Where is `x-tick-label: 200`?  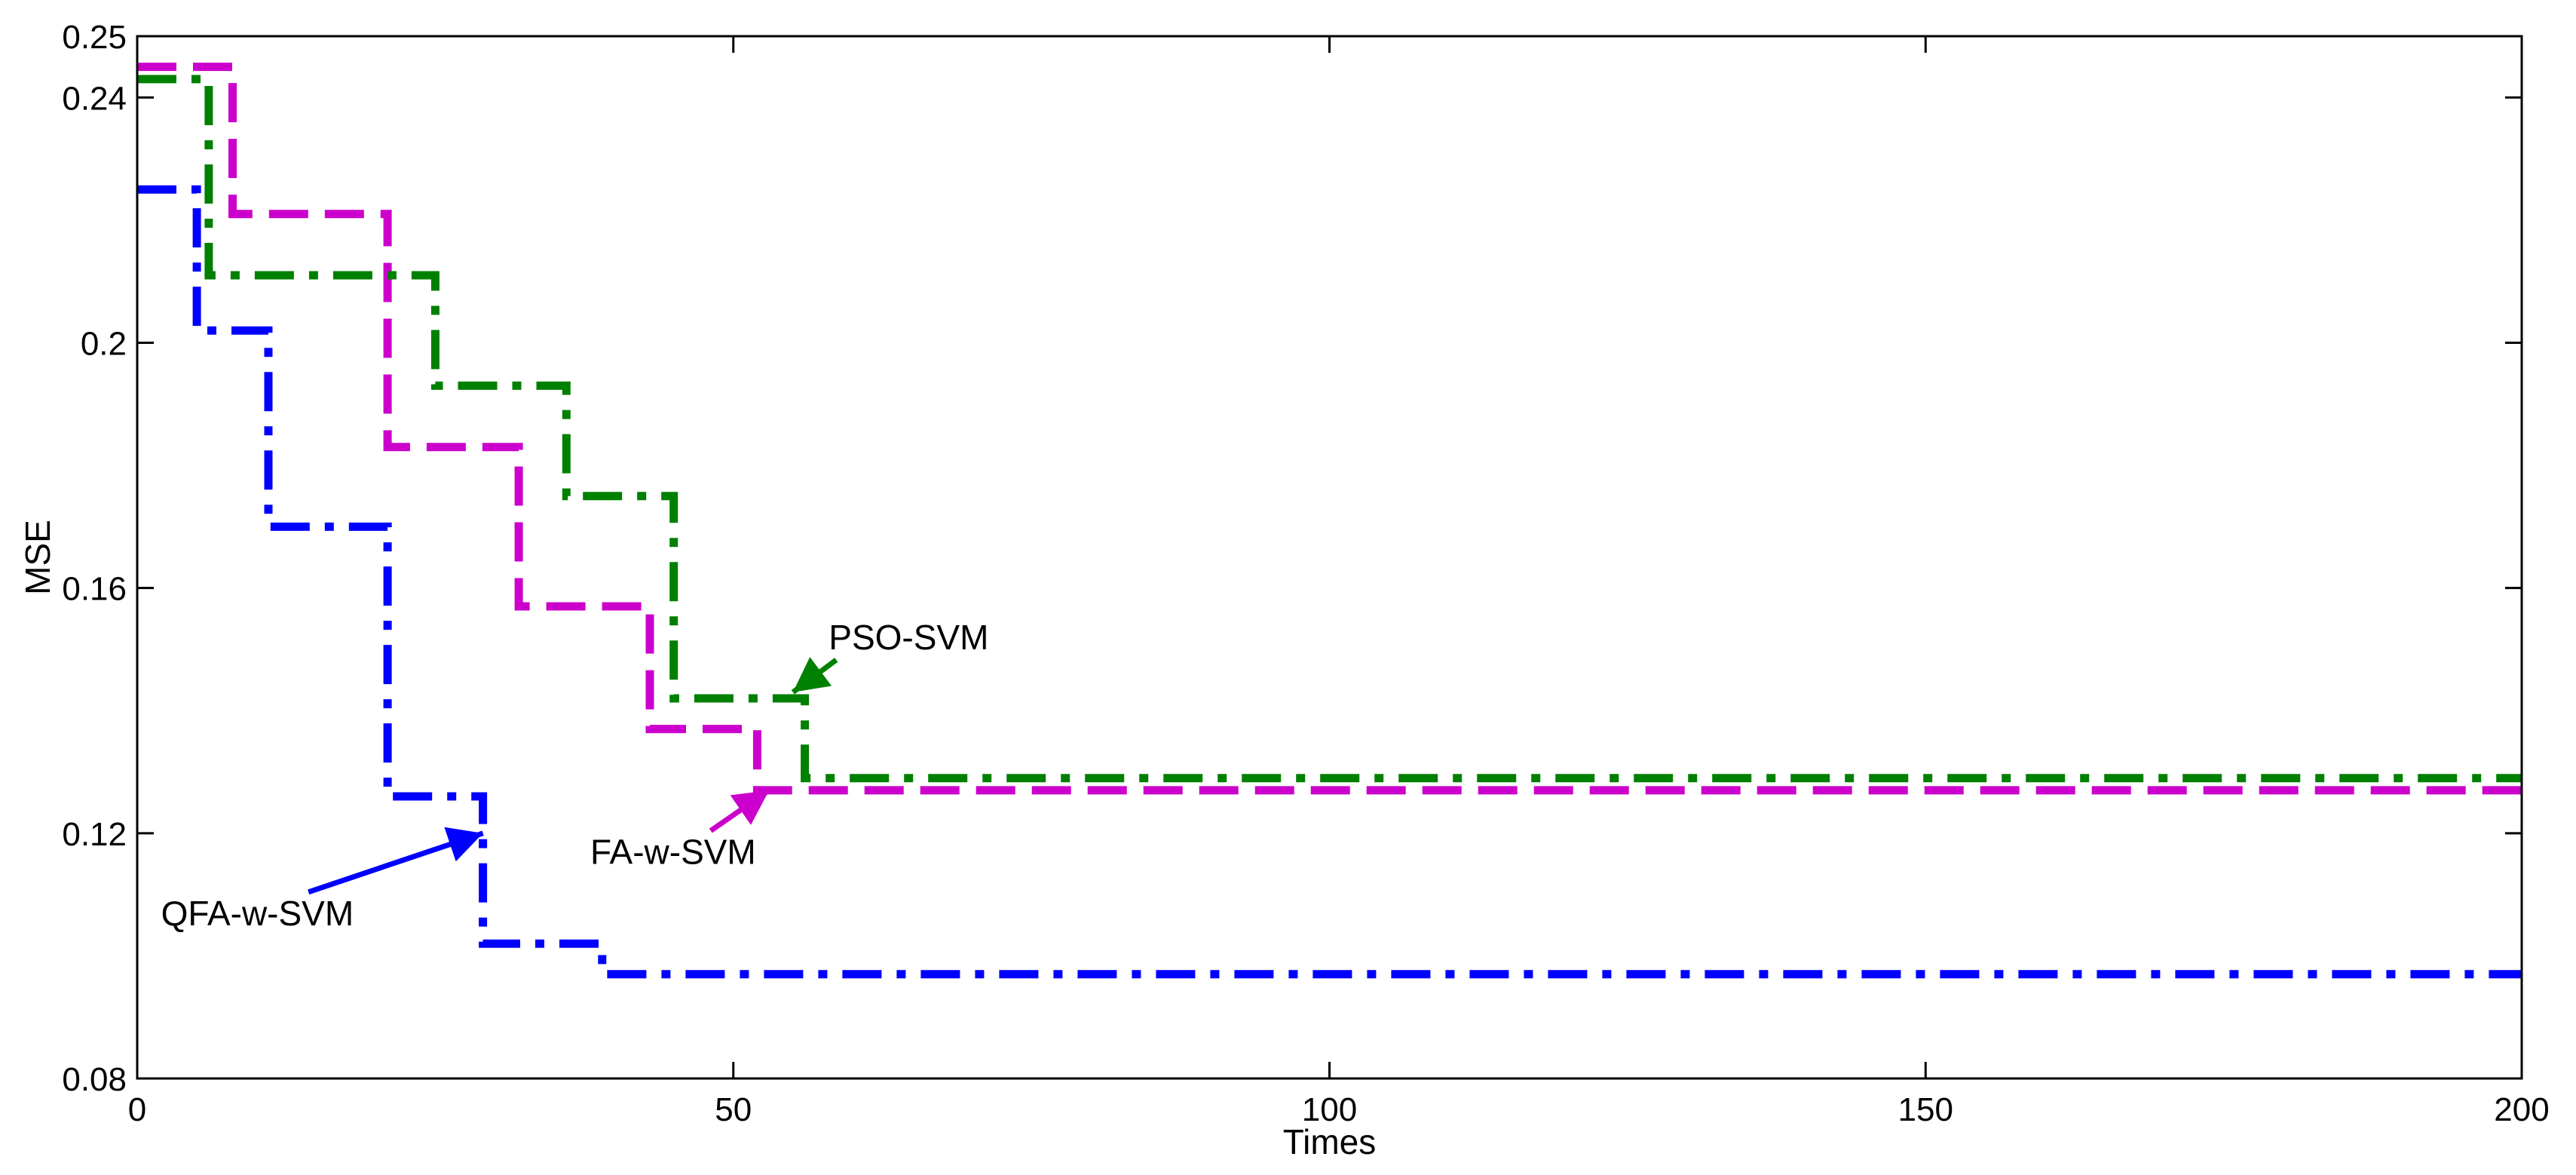 x-tick-label: 200 is located at coordinates (2521, 1109).